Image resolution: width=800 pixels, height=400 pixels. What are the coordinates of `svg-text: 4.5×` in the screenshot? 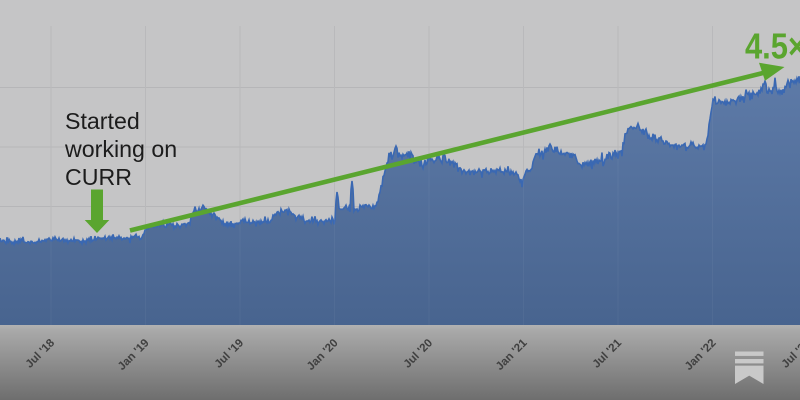 It's located at (772, 46).